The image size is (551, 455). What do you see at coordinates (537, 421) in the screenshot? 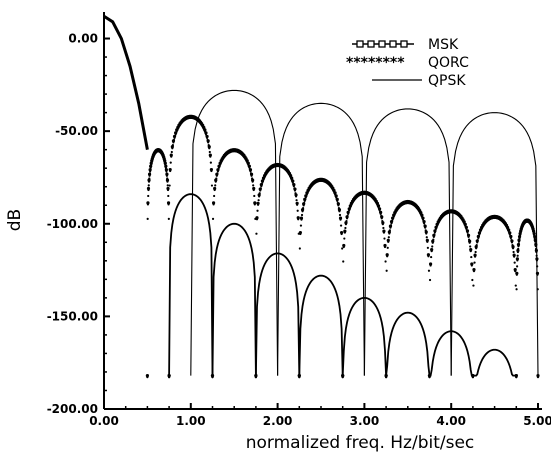
I see `x-tick-label: 5.00` at bounding box center [537, 421].